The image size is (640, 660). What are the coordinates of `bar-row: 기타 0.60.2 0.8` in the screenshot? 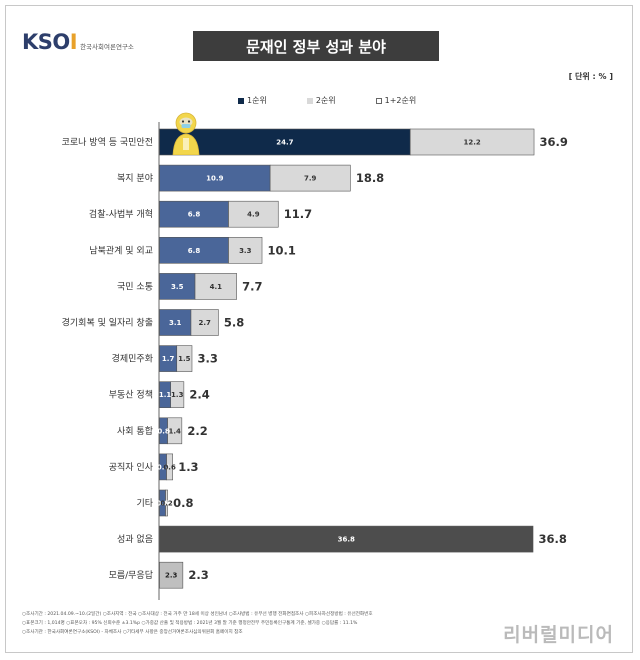 It's located at (164, 503).